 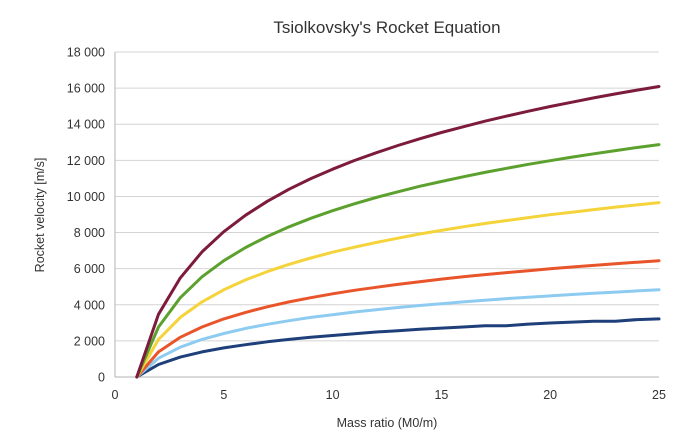 I want to click on x-tick-label: 20, so click(x=550, y=395).